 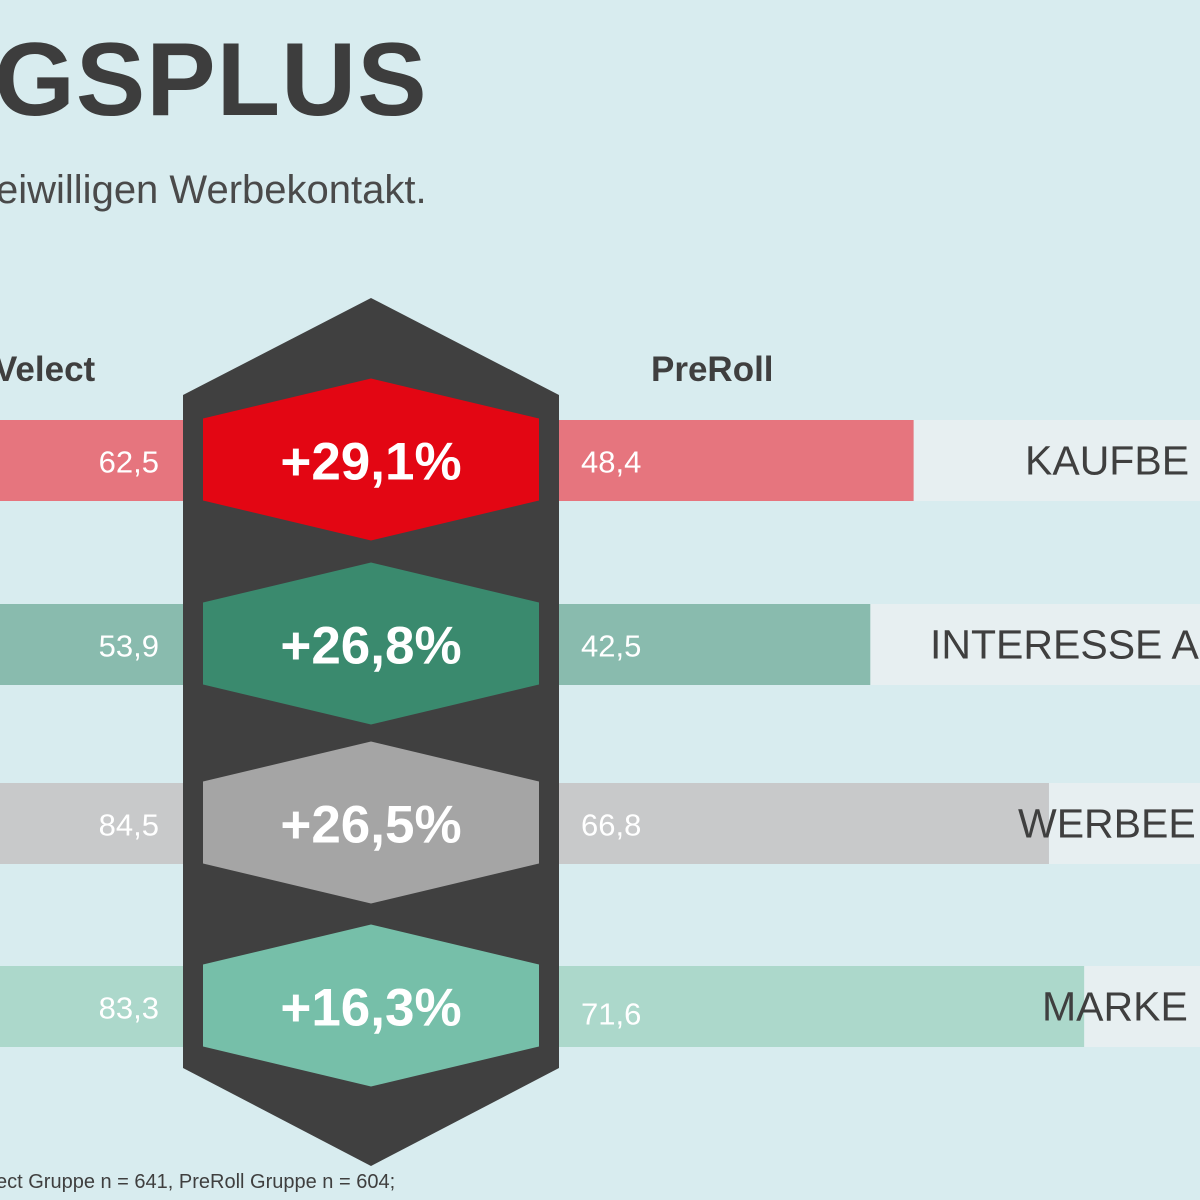 What do you see at coordinates (370, 825) in the screenshot?
I see `uplift-label: +26,5%` at bounding box center [370, 825].